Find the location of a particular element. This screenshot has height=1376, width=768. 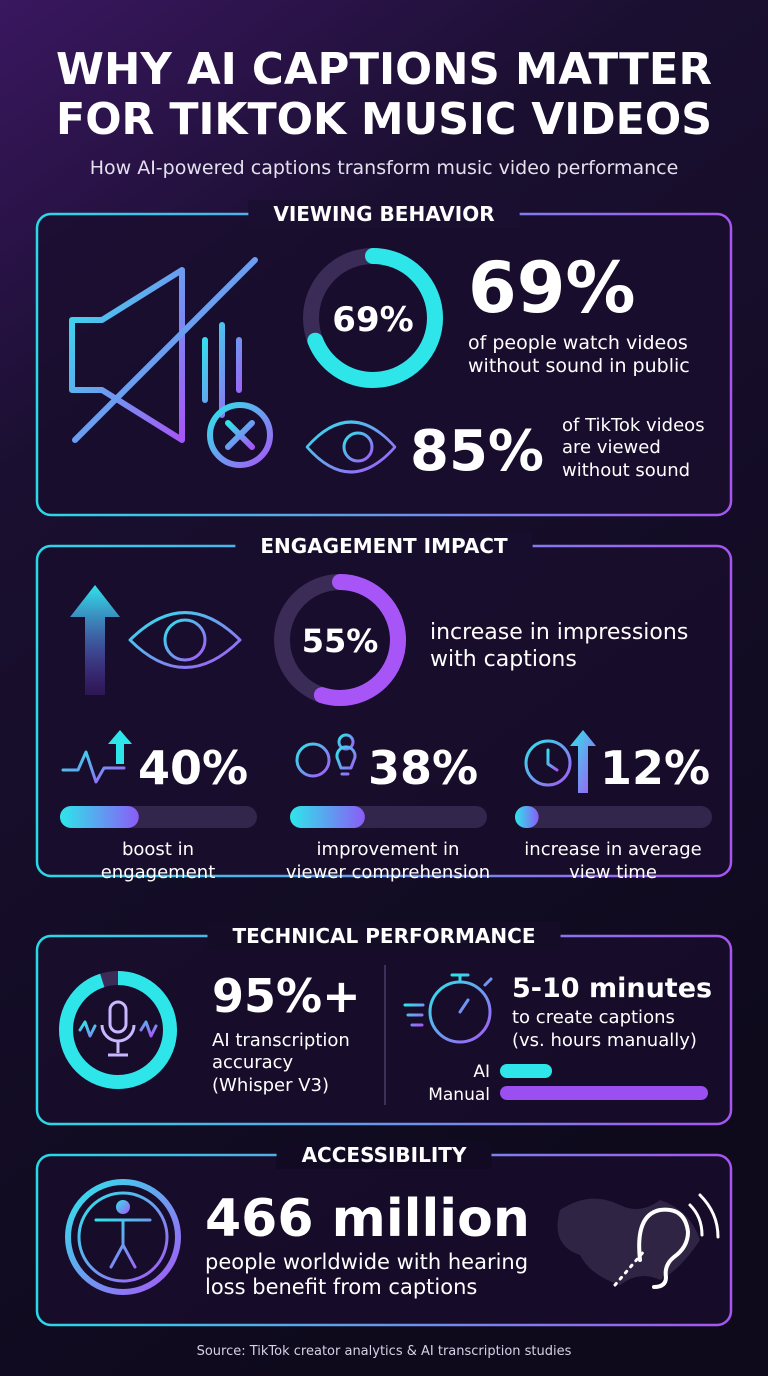

big-stat: 5-10 minutes is located at coordinates (612, 988).